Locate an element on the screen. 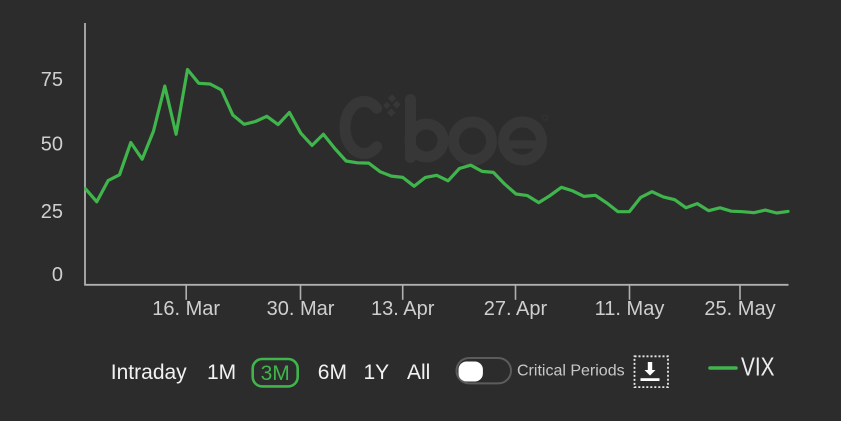 Image resolution: width=841 pixels, height=421 pixels. svg-text: VIX is located at coordinates (758, 366).